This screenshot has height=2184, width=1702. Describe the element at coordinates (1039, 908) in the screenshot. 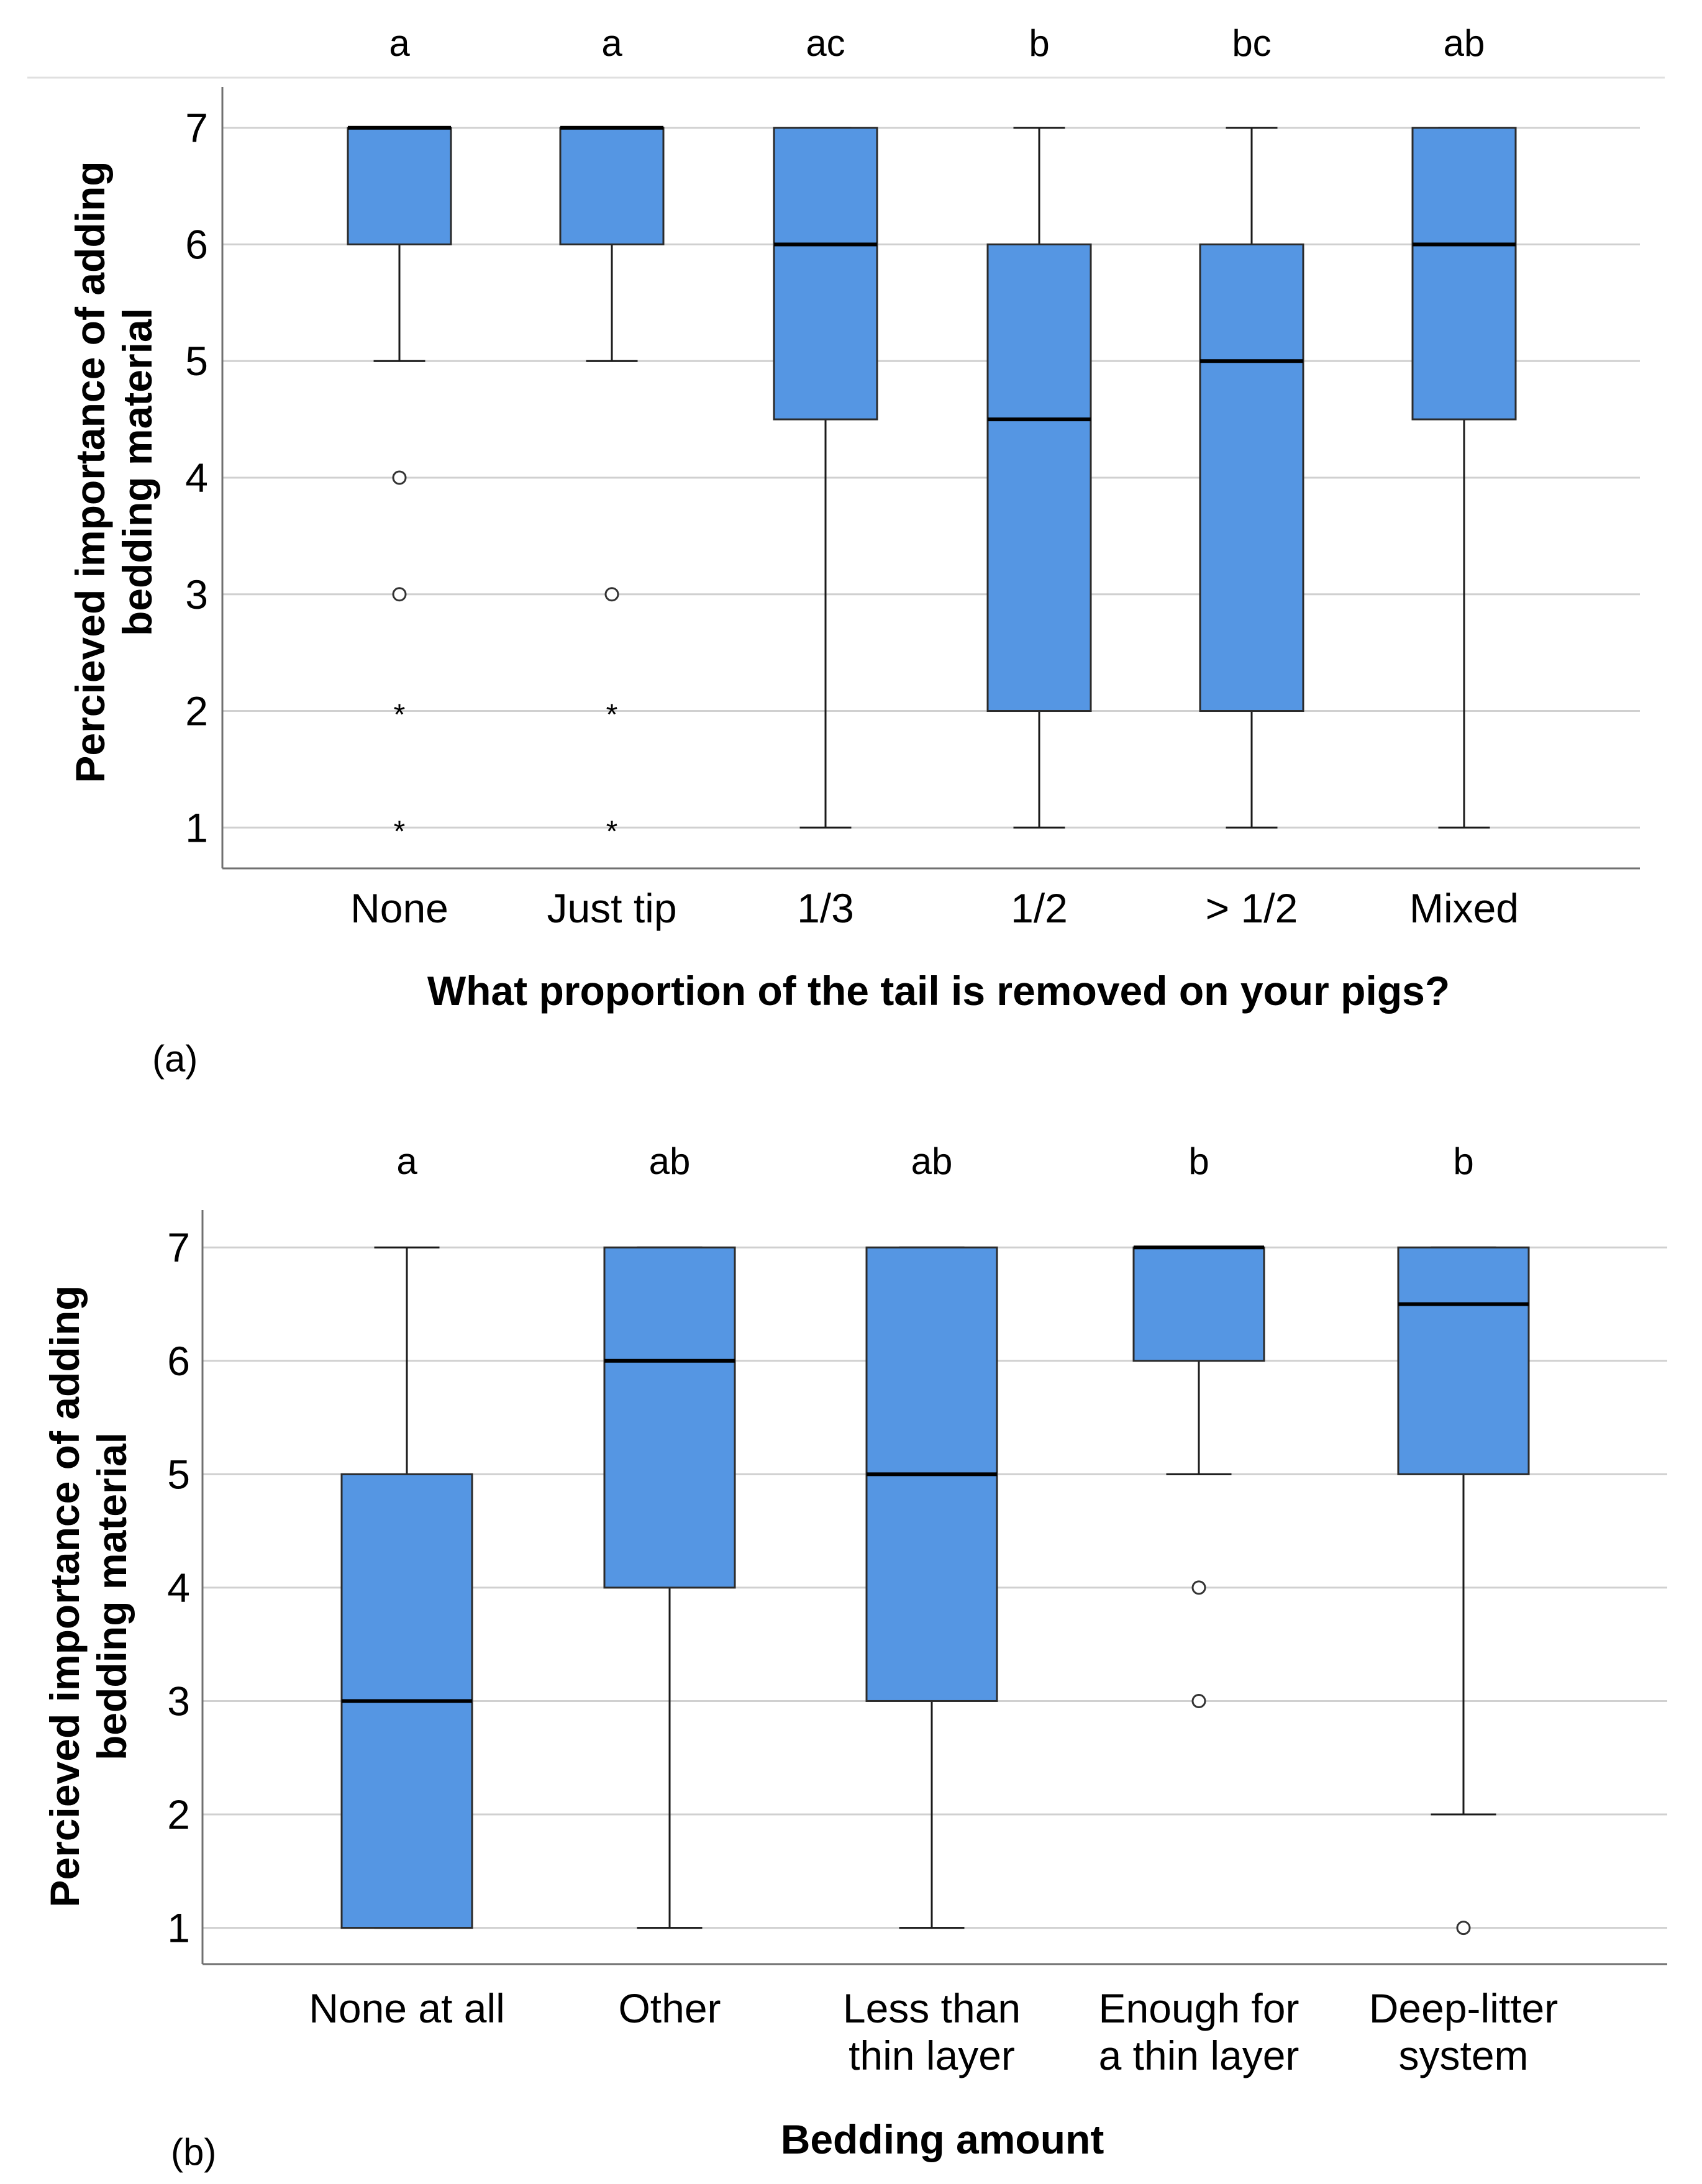

I see `x-category-label: 1/2` at that location.